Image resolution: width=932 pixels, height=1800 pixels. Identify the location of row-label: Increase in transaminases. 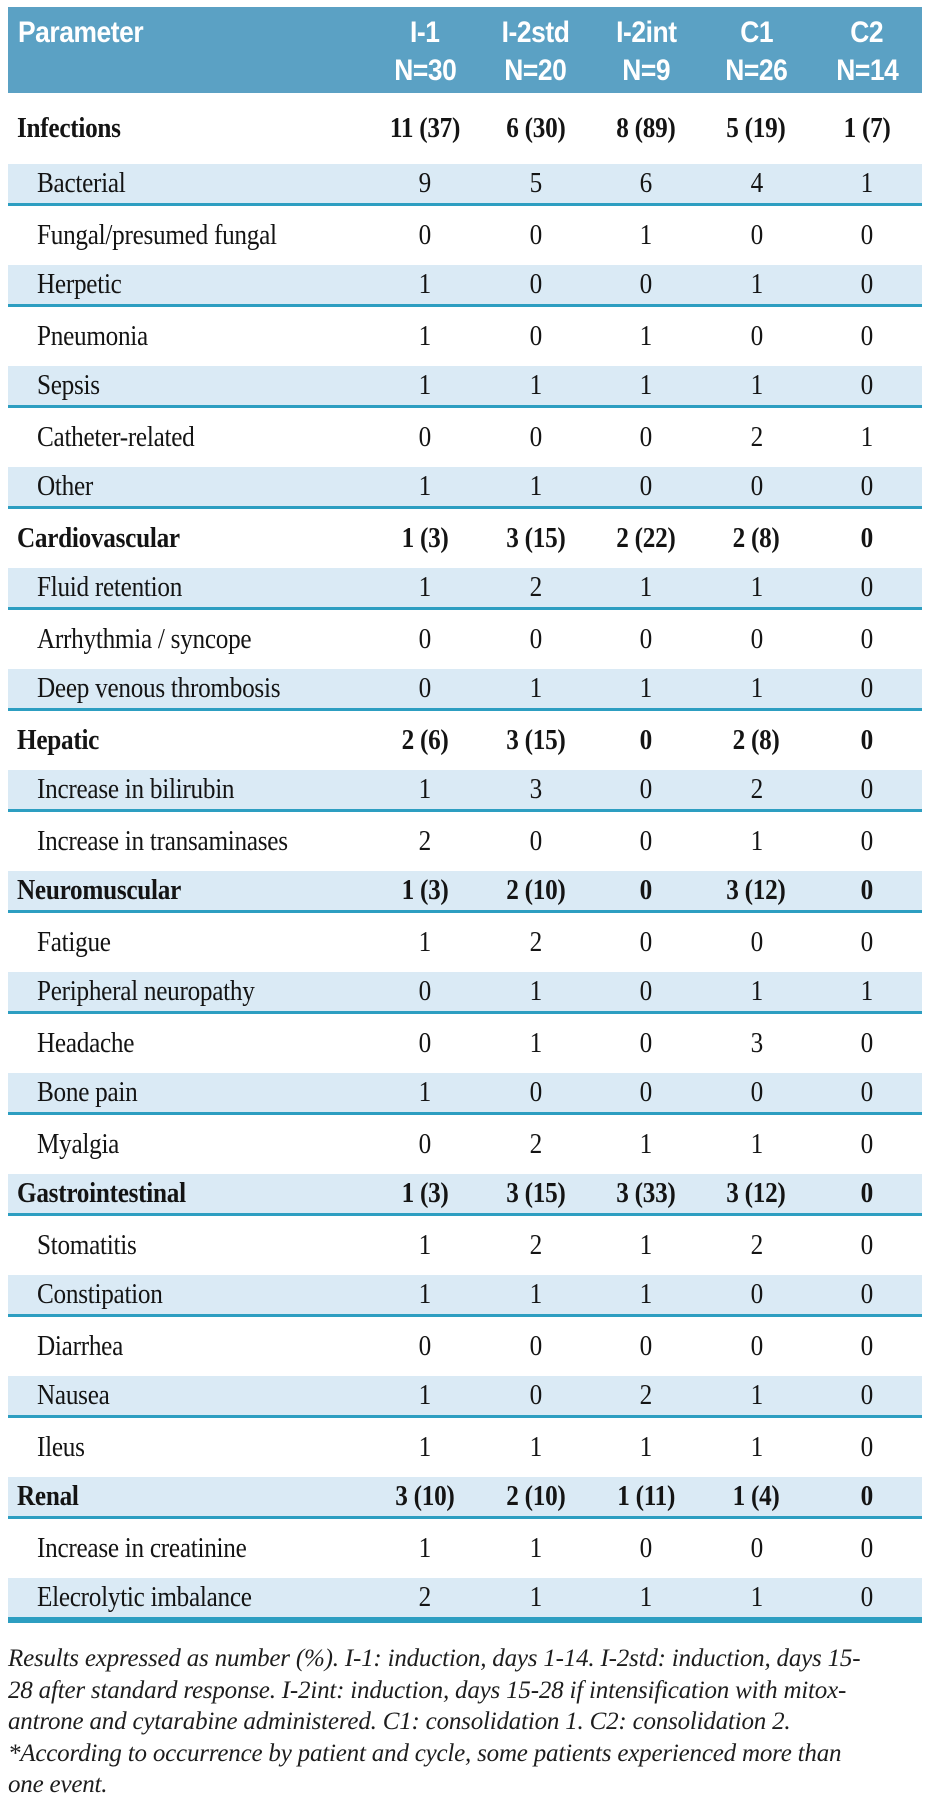
(162, 841).